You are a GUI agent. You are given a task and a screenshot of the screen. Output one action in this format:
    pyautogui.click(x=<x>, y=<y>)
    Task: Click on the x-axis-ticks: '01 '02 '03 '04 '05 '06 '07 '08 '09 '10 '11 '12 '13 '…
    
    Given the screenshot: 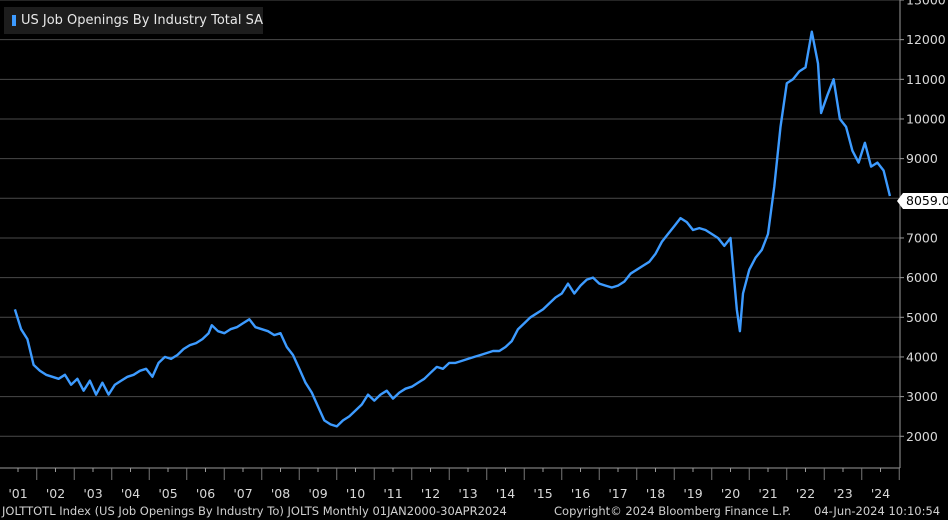 What is the action you would take?
    pyautogui.click(x=454, y=484)
    